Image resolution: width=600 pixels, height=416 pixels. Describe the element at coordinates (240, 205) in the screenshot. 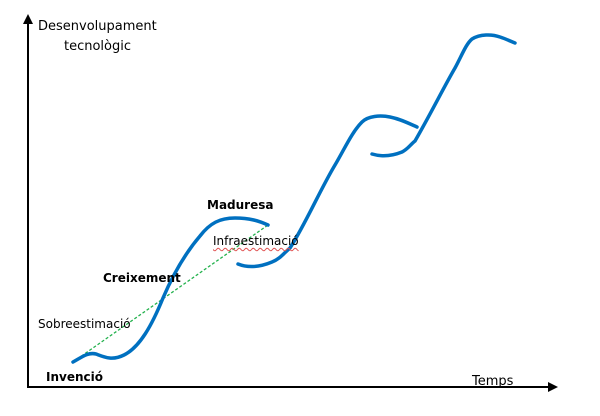

I see `stage-label-maturity: Maduresa` at that location.